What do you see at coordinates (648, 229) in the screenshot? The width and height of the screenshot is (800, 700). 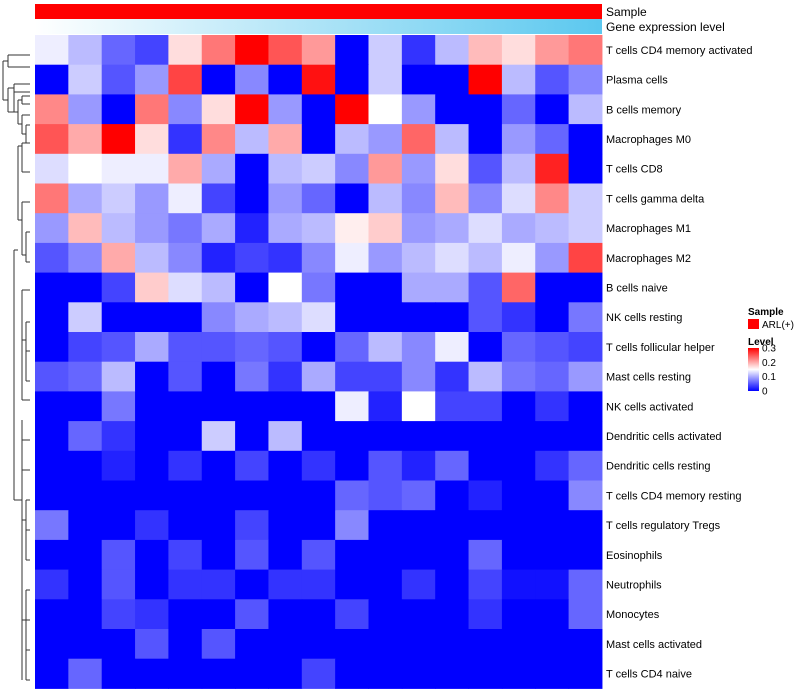 I see `row-label: Macrophages M1` at bounding box center [648, 229].